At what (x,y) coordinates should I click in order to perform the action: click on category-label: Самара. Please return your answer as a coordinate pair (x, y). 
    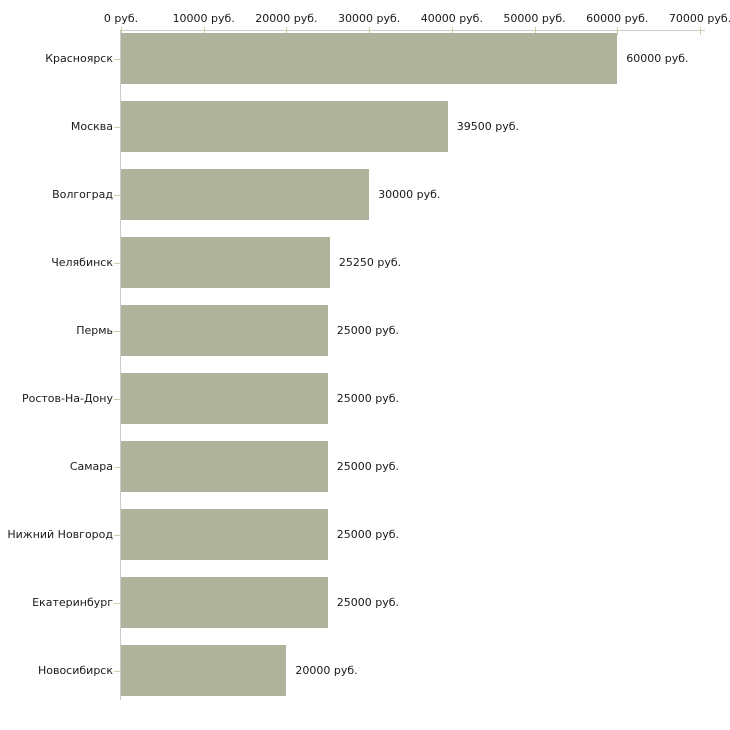
    Looking at the image, I should click on (91, 466).